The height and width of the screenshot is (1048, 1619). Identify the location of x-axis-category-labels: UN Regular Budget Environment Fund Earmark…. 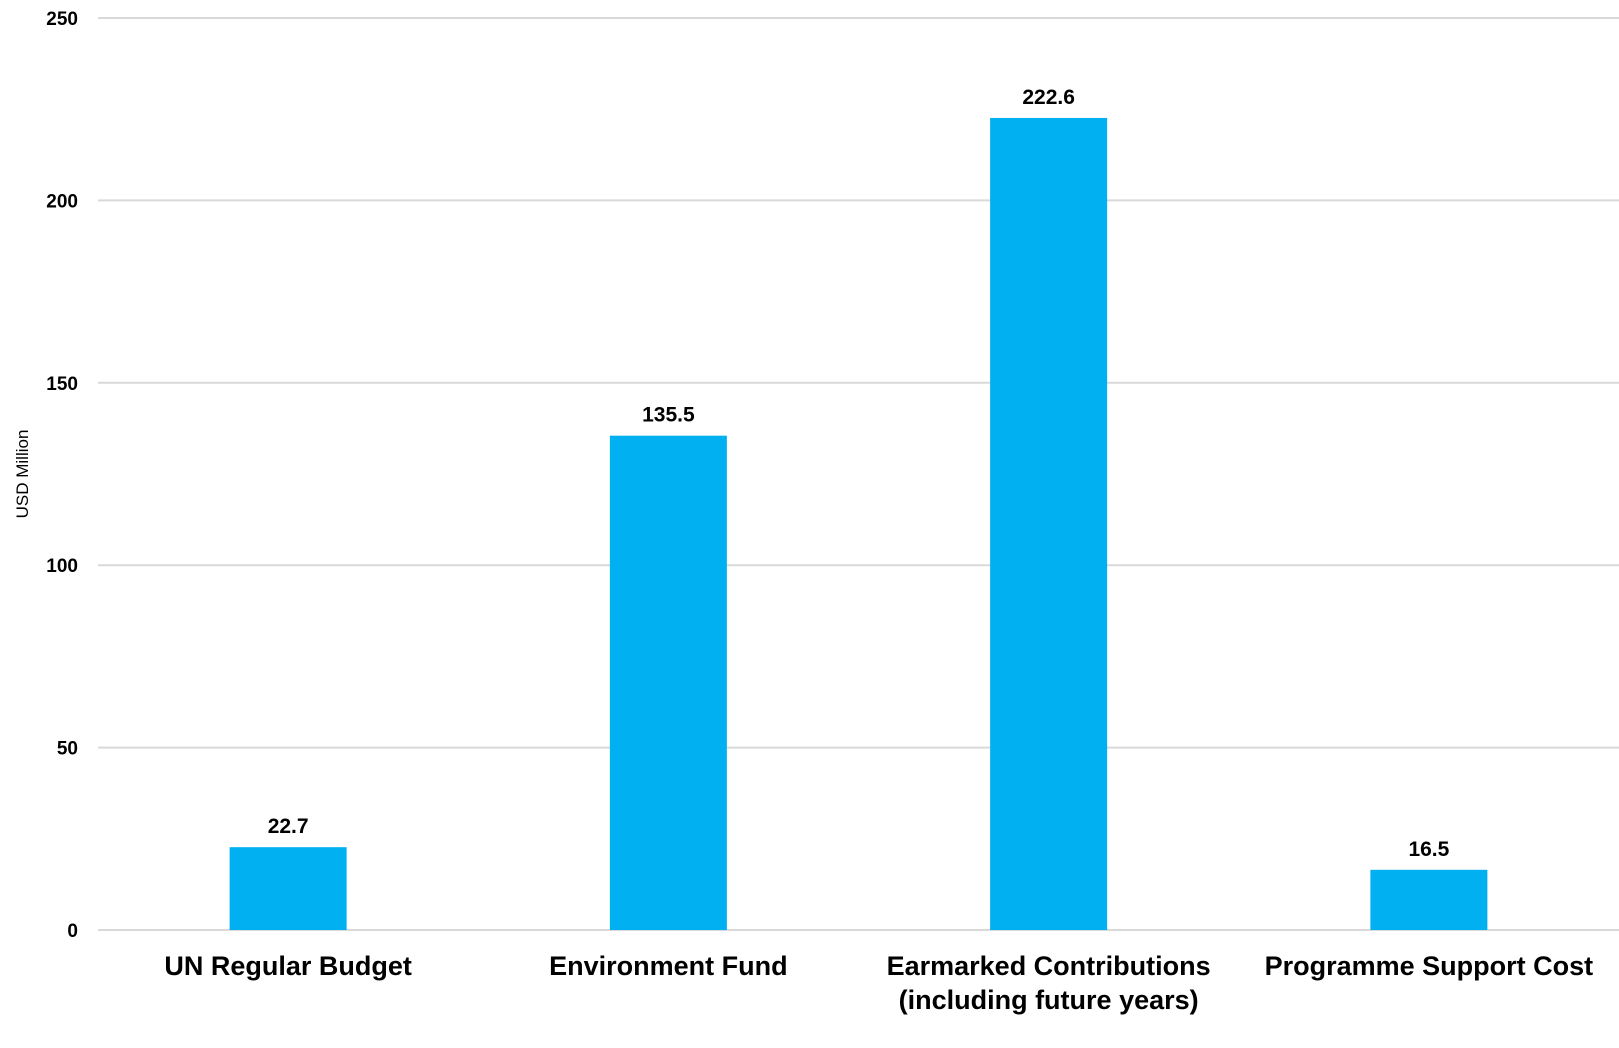
(878, 983).